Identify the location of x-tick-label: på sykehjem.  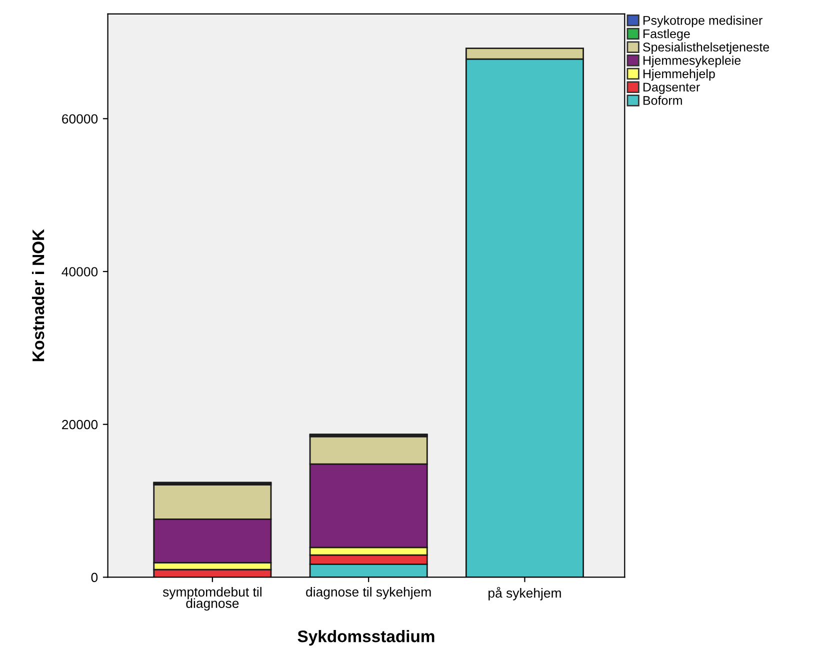
(524, 593).